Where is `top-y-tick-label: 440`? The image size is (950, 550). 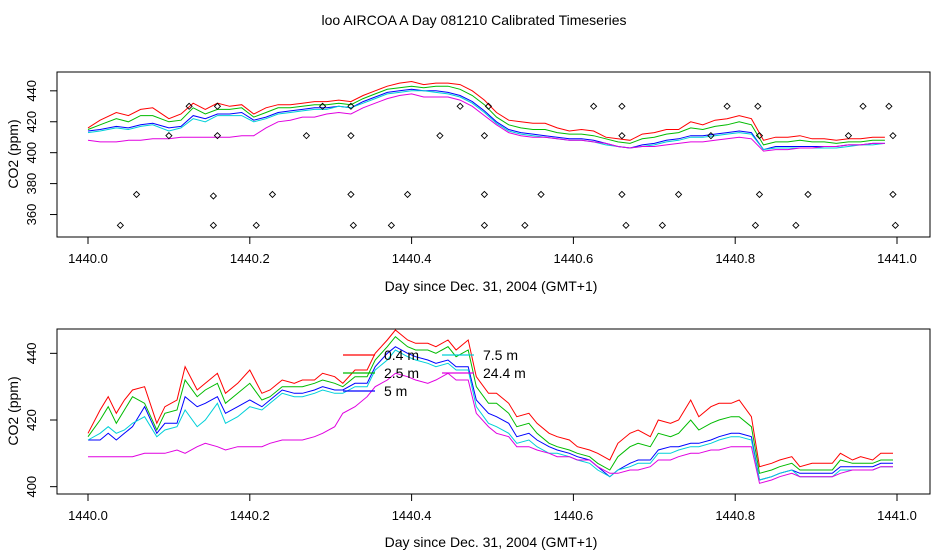
top-y-tick-label: 440 is located at coordinates (31, 91).